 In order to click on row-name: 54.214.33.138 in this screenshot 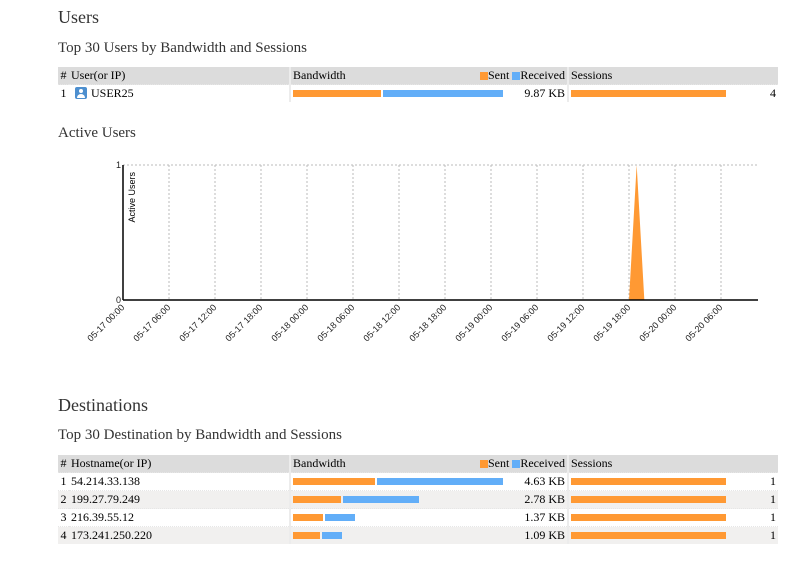, I will do `click(105, 481)`.